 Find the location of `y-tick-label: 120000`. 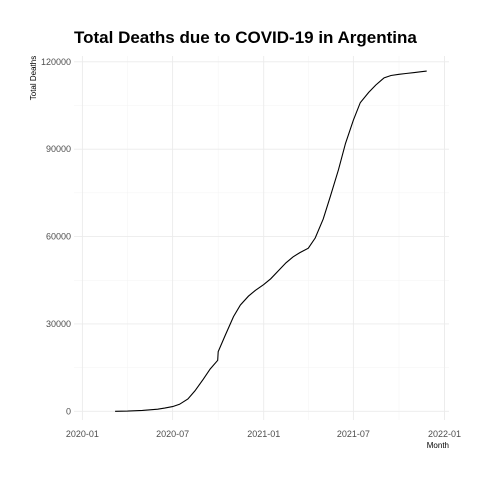

y-tick-label: 120000 is located at coordinates (56, 62).